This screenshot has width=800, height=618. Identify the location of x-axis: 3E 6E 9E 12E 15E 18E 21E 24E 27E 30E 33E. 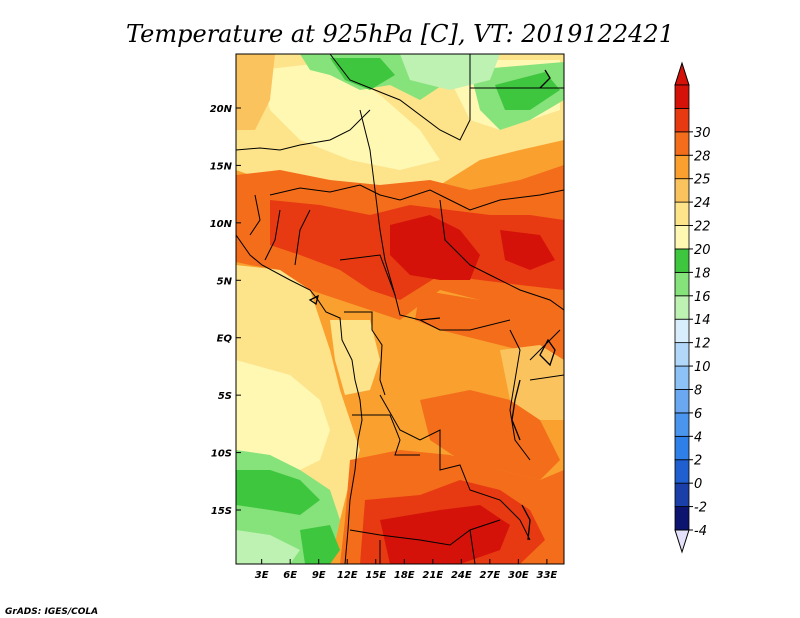
(406, 570).